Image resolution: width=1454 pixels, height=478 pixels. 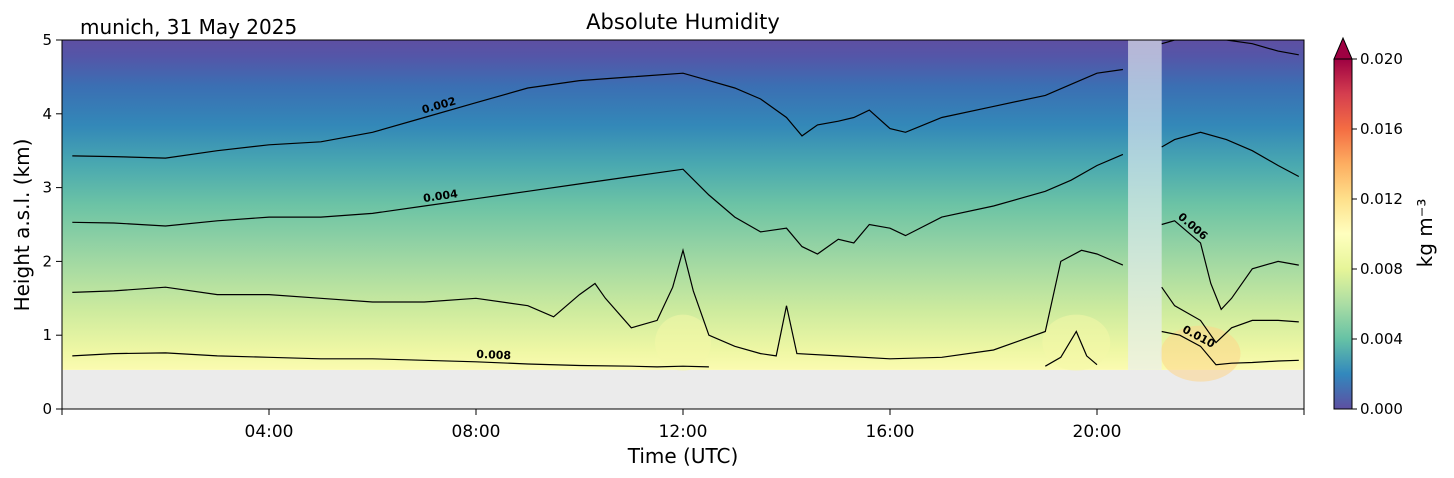 I want to click on x-tick-label: 08:00, so click(x=476, y=432).